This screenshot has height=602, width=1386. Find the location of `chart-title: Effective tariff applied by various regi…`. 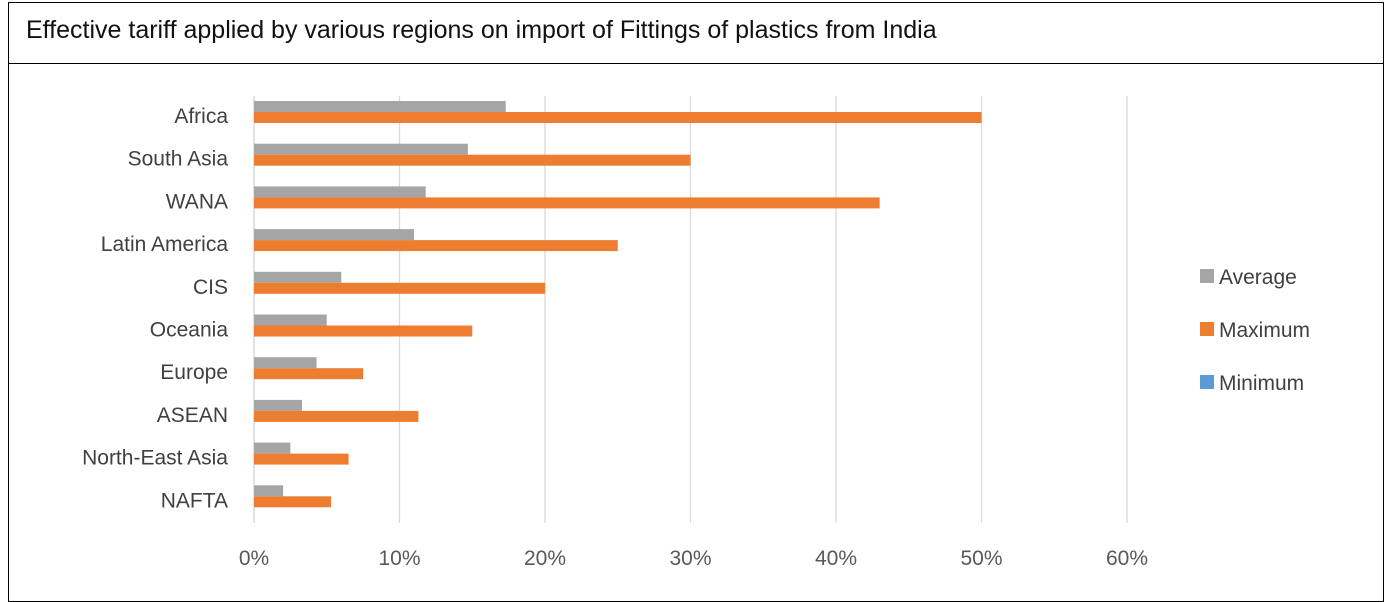

chart-title: Effective tariff applied by various regi… is located at coordinates (481, 30).